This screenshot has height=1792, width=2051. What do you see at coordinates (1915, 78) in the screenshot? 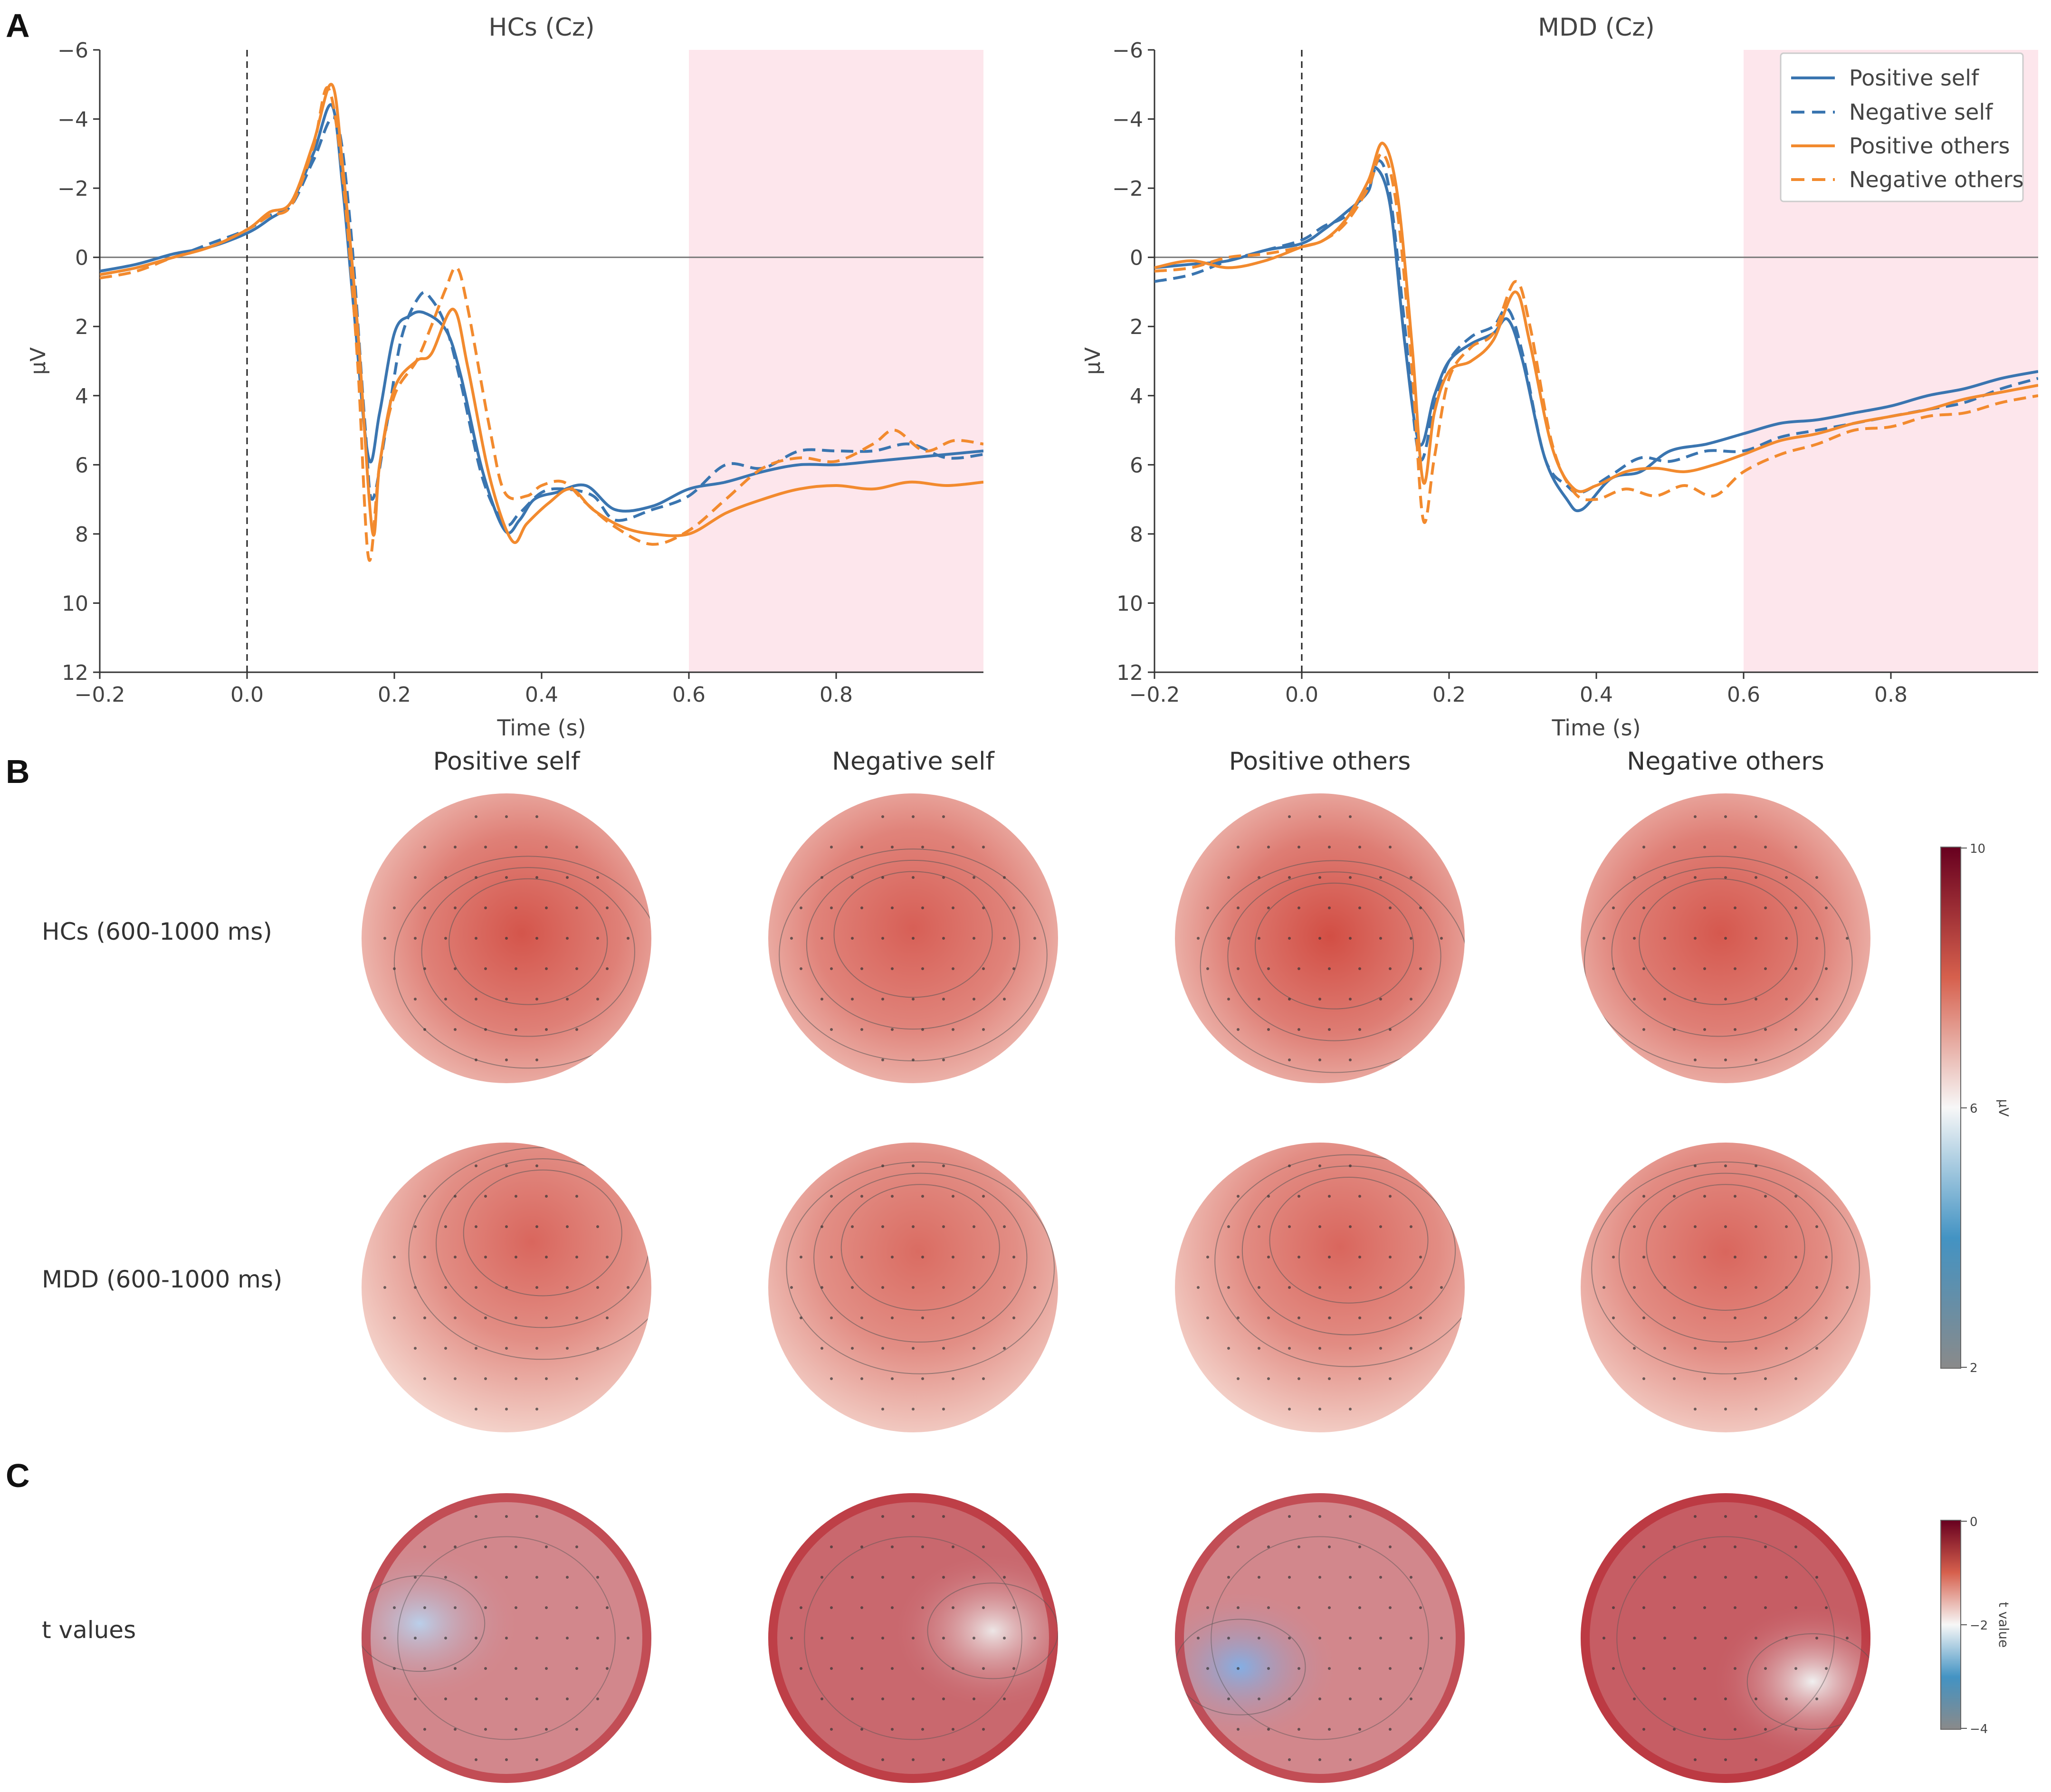
I see `legend-label-positive-self: Positive self` at bounding box center [1915, 78].